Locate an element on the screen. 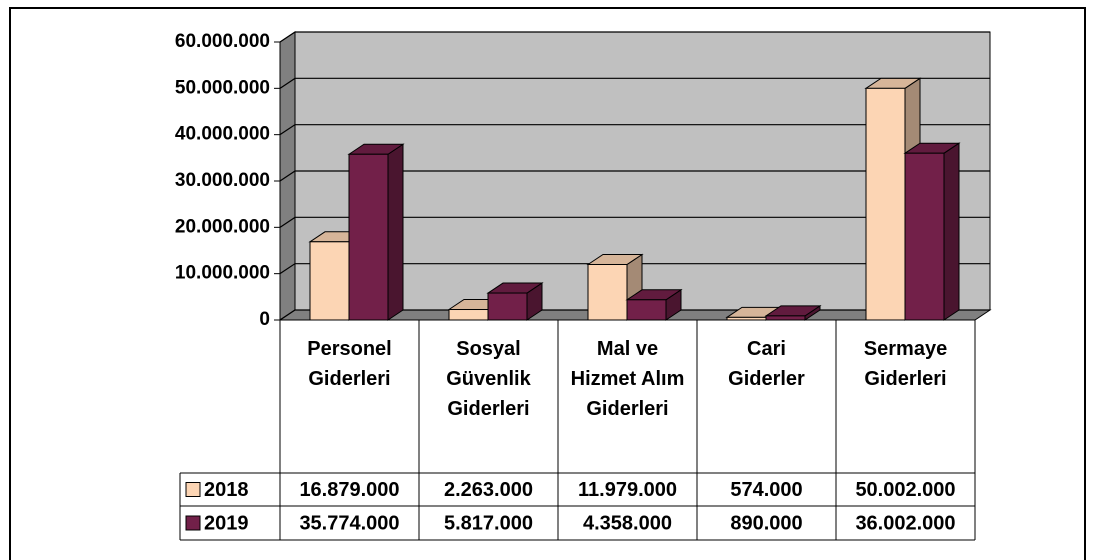  value-label: 36.002.000 is located at coordinates (905, 523).